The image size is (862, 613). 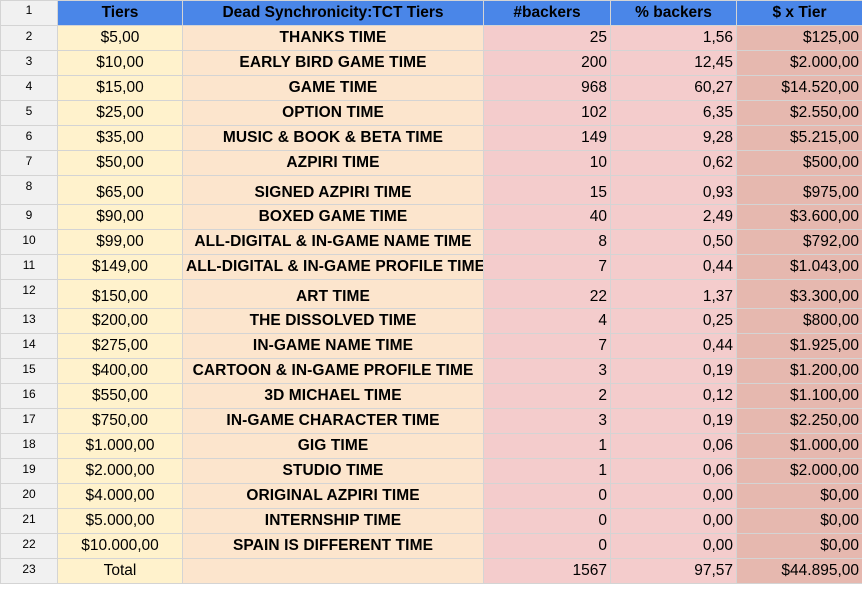 I want to click on tier-name-cell: GAME TIME, so click(x=333, y=88).